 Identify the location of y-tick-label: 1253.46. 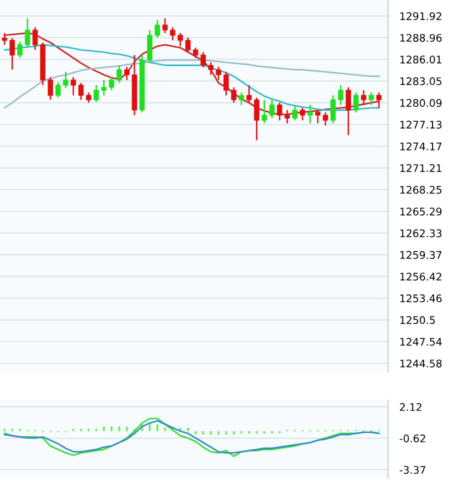
(421, 298).